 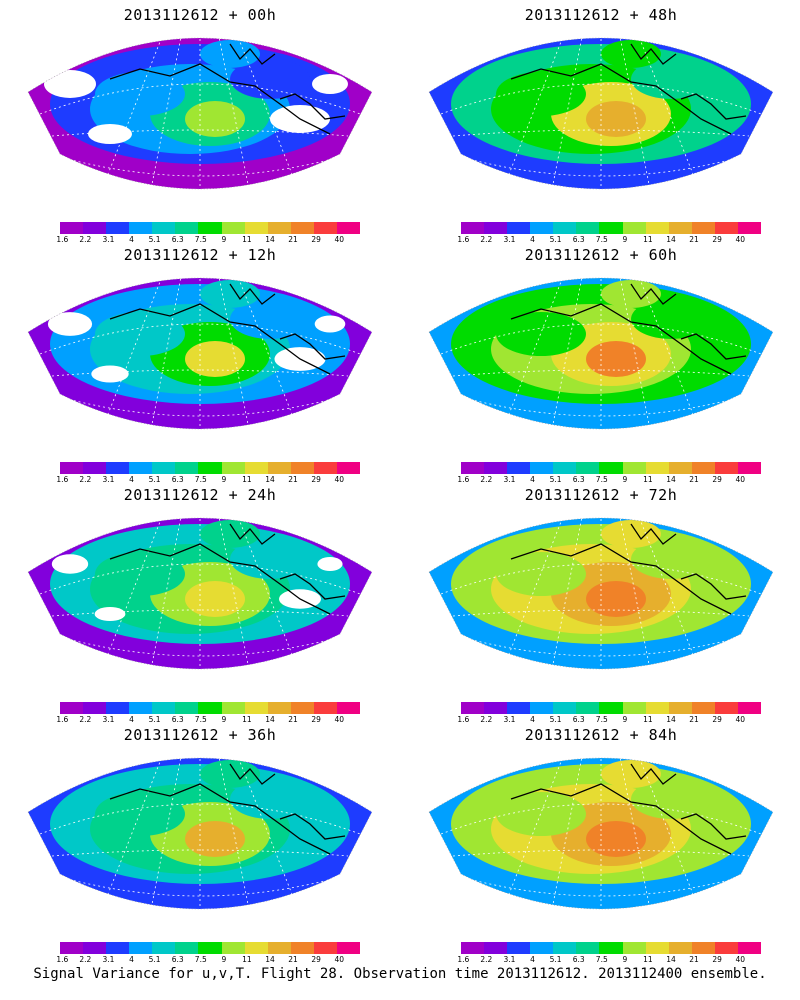 What do you see at coordinates (200, 495) in the screenshot?
I see `panel-title: 2013112612 + 24h` at bounding box center [200, 495].